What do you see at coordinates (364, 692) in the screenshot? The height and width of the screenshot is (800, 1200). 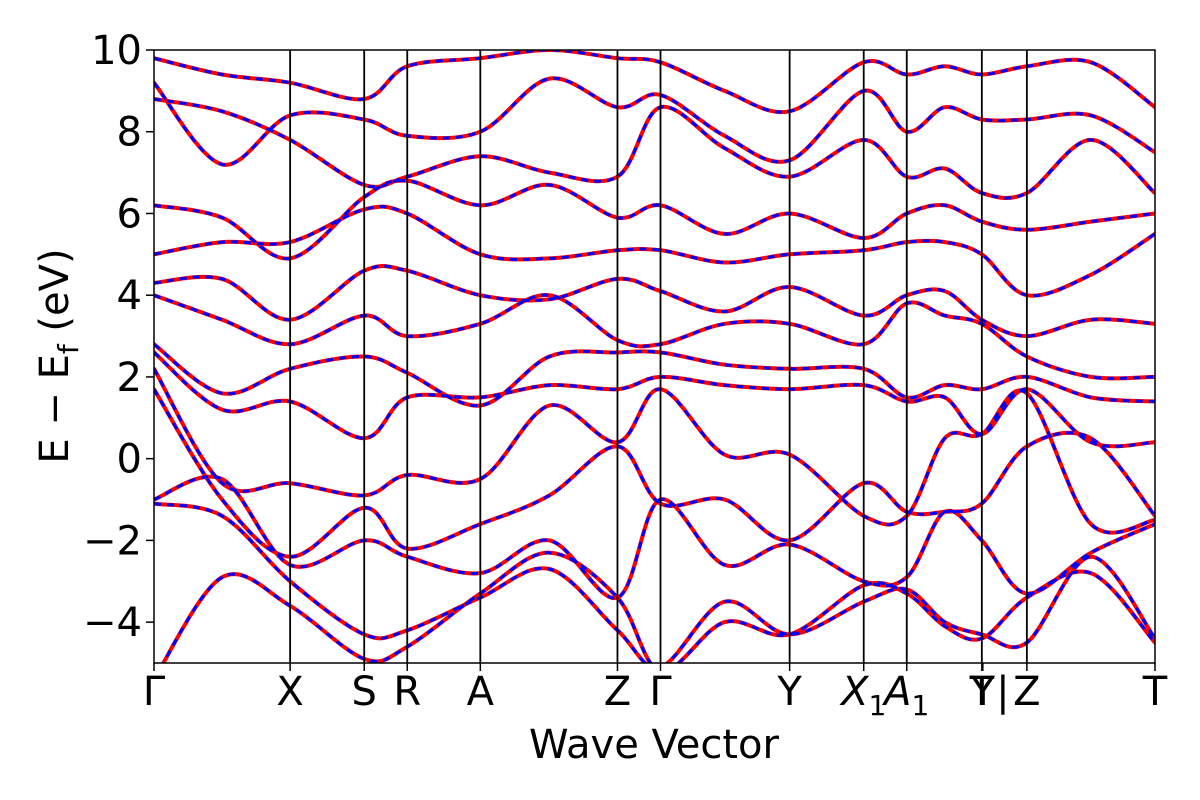 I see `x-tick-label: S` at bounding box center [364, 692].